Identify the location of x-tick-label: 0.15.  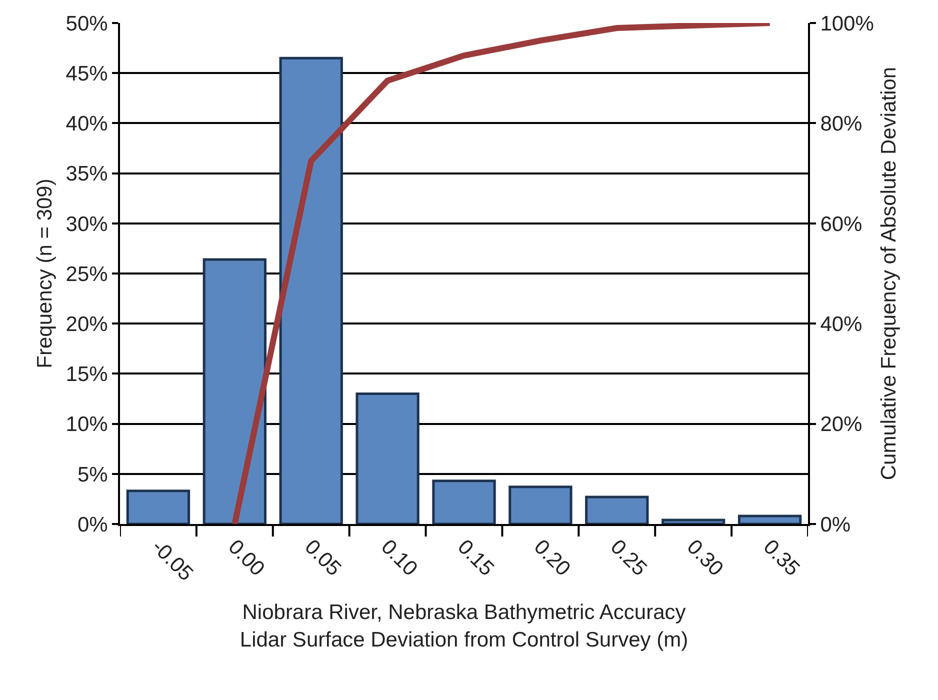
(475, 558).